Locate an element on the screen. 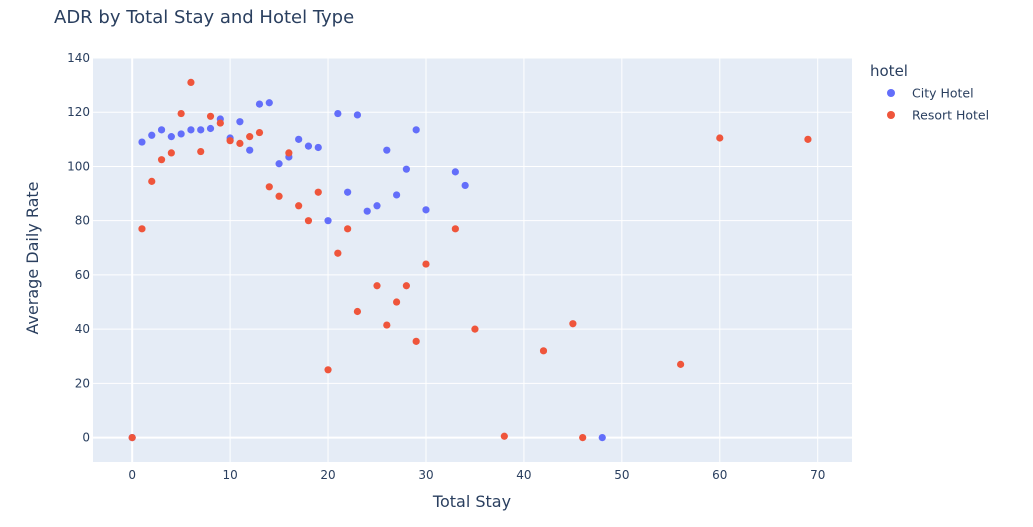 The image size is (1033, 527). y-tick-label: 120 is located at coordinates (78, 112).